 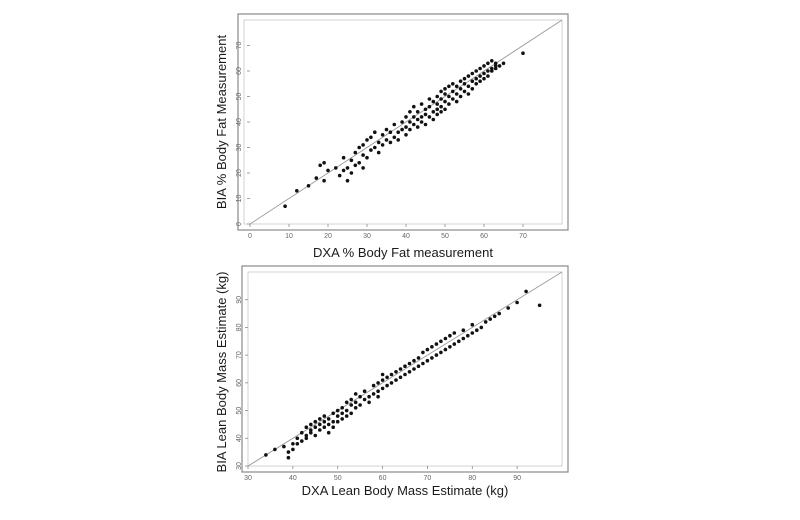 I want to click on body-fat-y-tick-label: 50, so click(x=239, y=97).